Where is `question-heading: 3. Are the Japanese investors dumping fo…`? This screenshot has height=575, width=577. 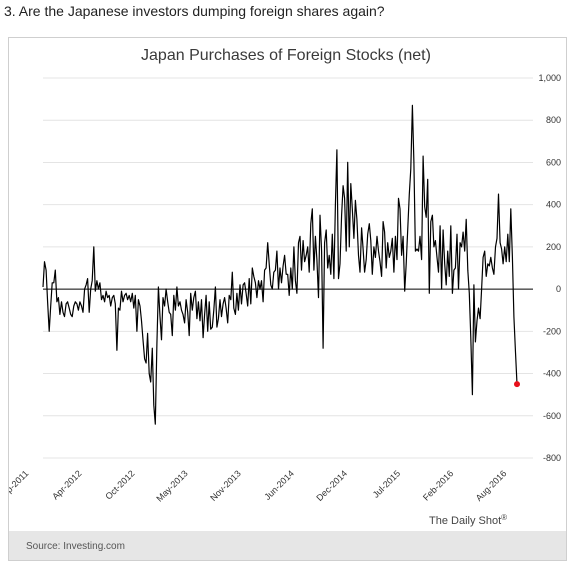
question-heading: 3. Are the Japanese investors dumping fo… is located at coordinates (194, 11).